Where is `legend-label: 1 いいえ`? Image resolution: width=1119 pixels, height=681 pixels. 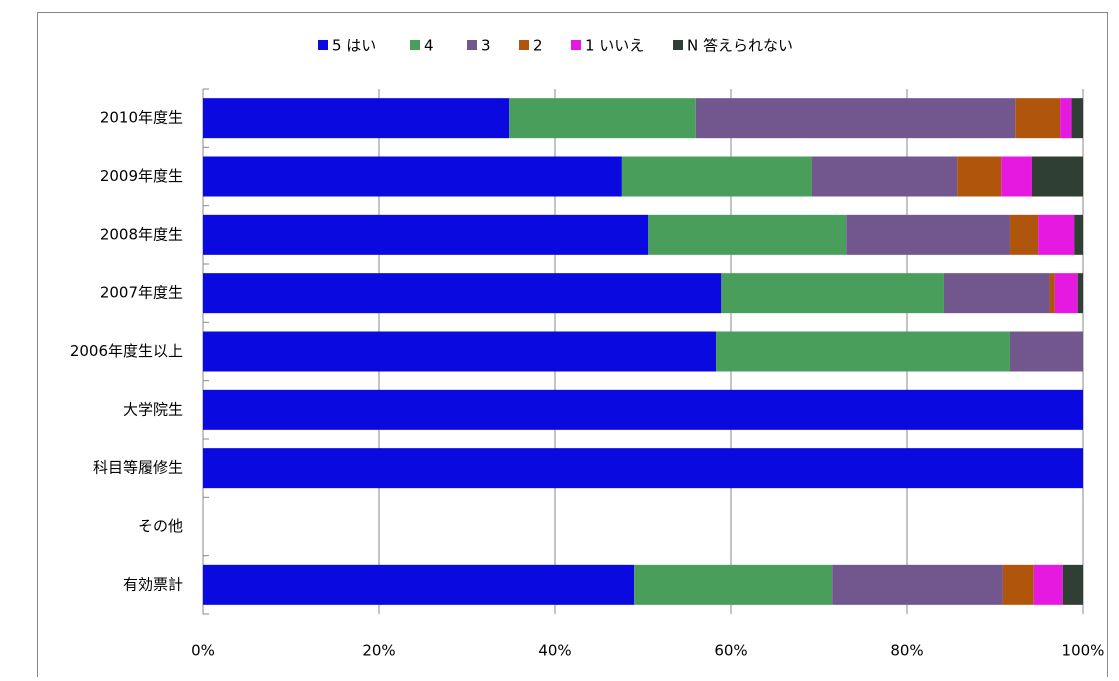
legend-label: 1 いいえ is located at coordinates (614, 46).